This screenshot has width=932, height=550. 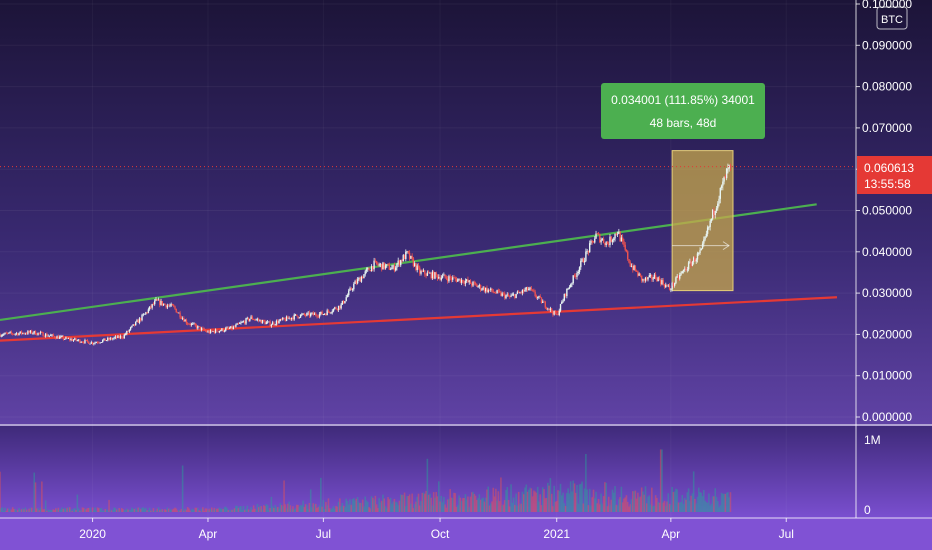 I want to click on currency-badge: BTC, so click(x=892, y=18).